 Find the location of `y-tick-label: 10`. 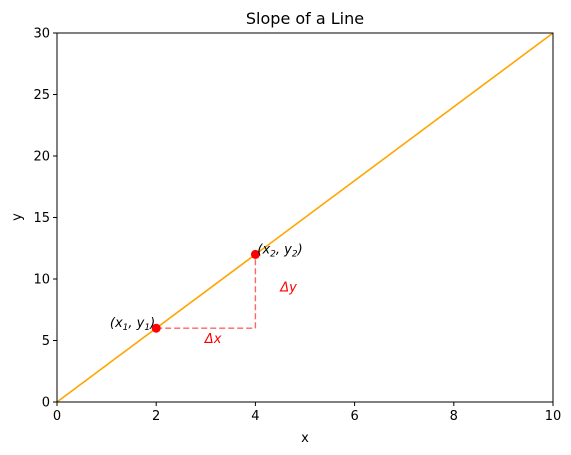

y-tick-label: 10 is located at coordinates (41, 280).